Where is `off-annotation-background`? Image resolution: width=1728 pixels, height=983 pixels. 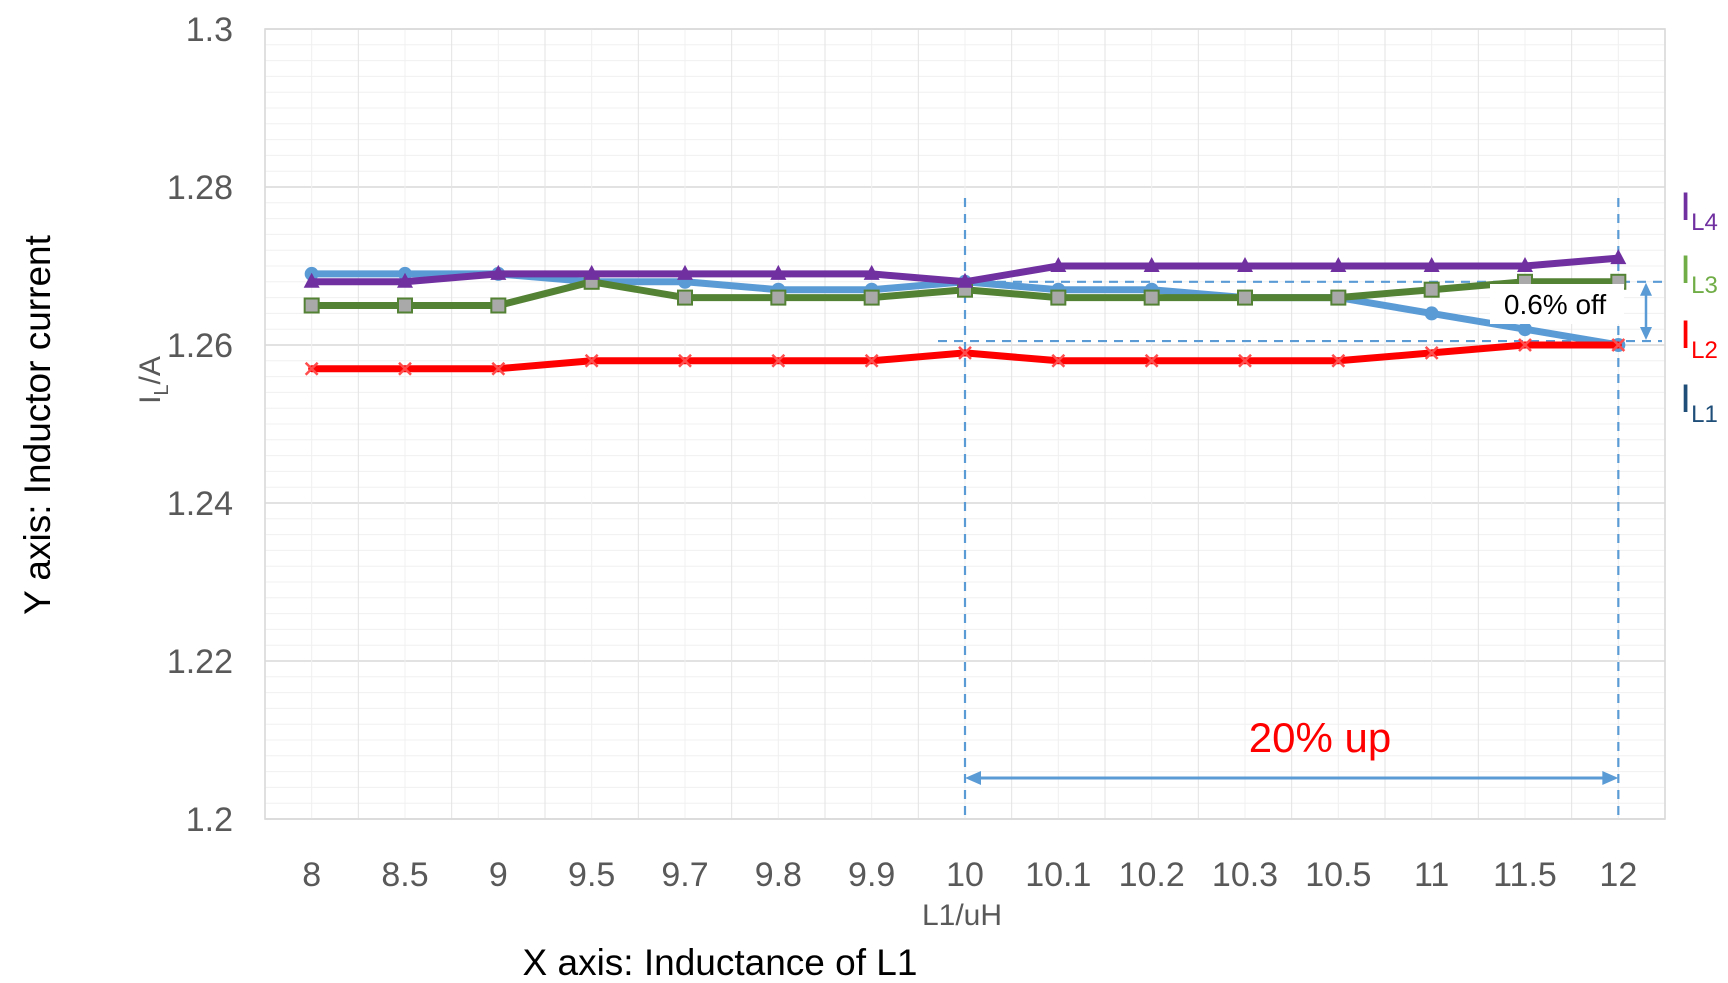
off-annotation-background is located at coordinates (1557, 304).